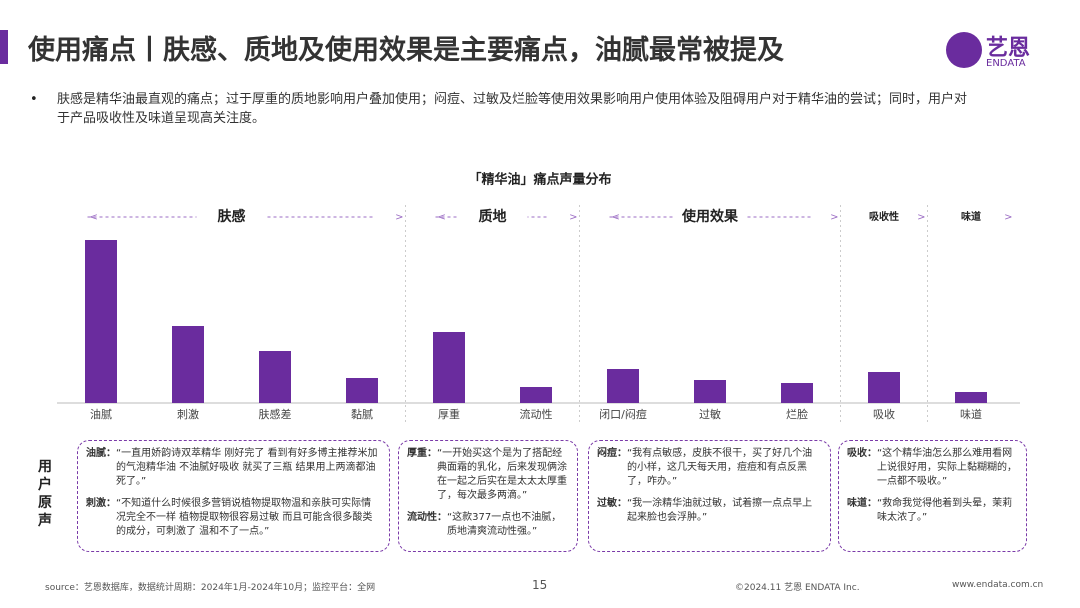 This screenshot has height=608, width=1080. I want to click on quote-text: “这款377一点也不油腻，质地清爽流动性强。”, so click(504, 524).